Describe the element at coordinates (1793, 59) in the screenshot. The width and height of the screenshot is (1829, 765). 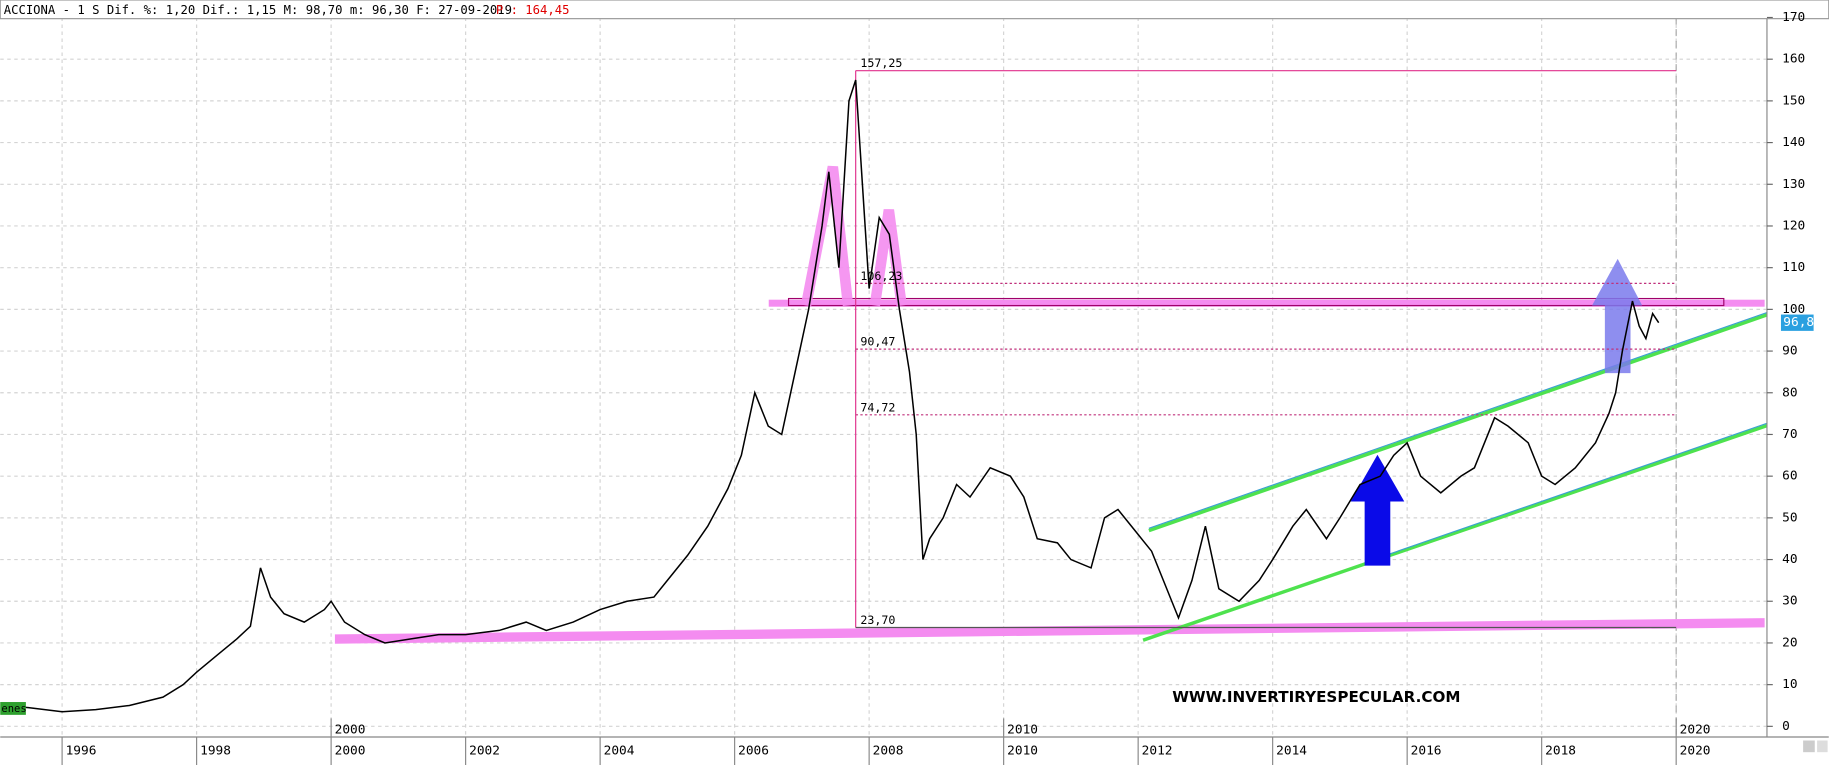
I see `y-tick-label: 160` at that location.